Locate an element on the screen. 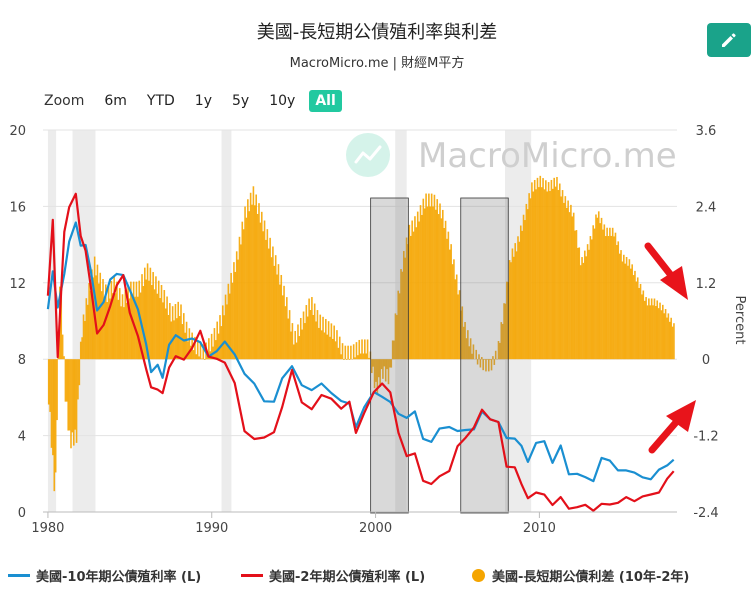 This screenshot has height=608, width=754. edit-button is located at coordinates (729, 40).